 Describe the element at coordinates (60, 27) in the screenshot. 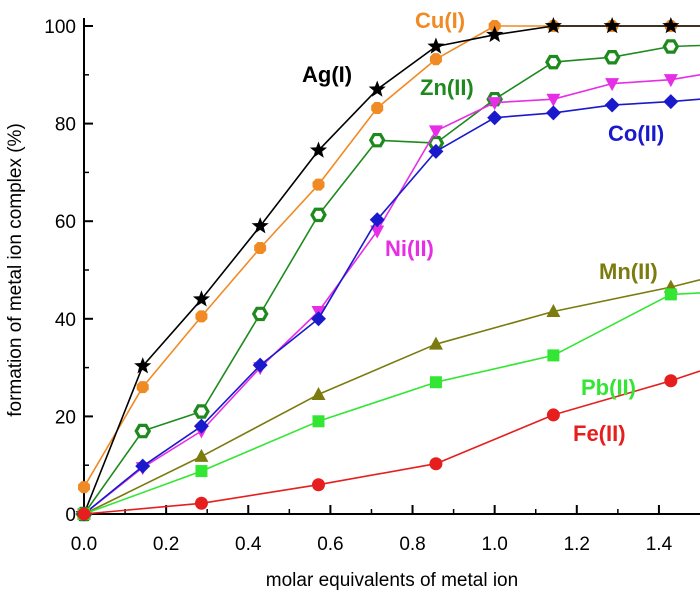

I see `y-tick-label: 100` at that location.